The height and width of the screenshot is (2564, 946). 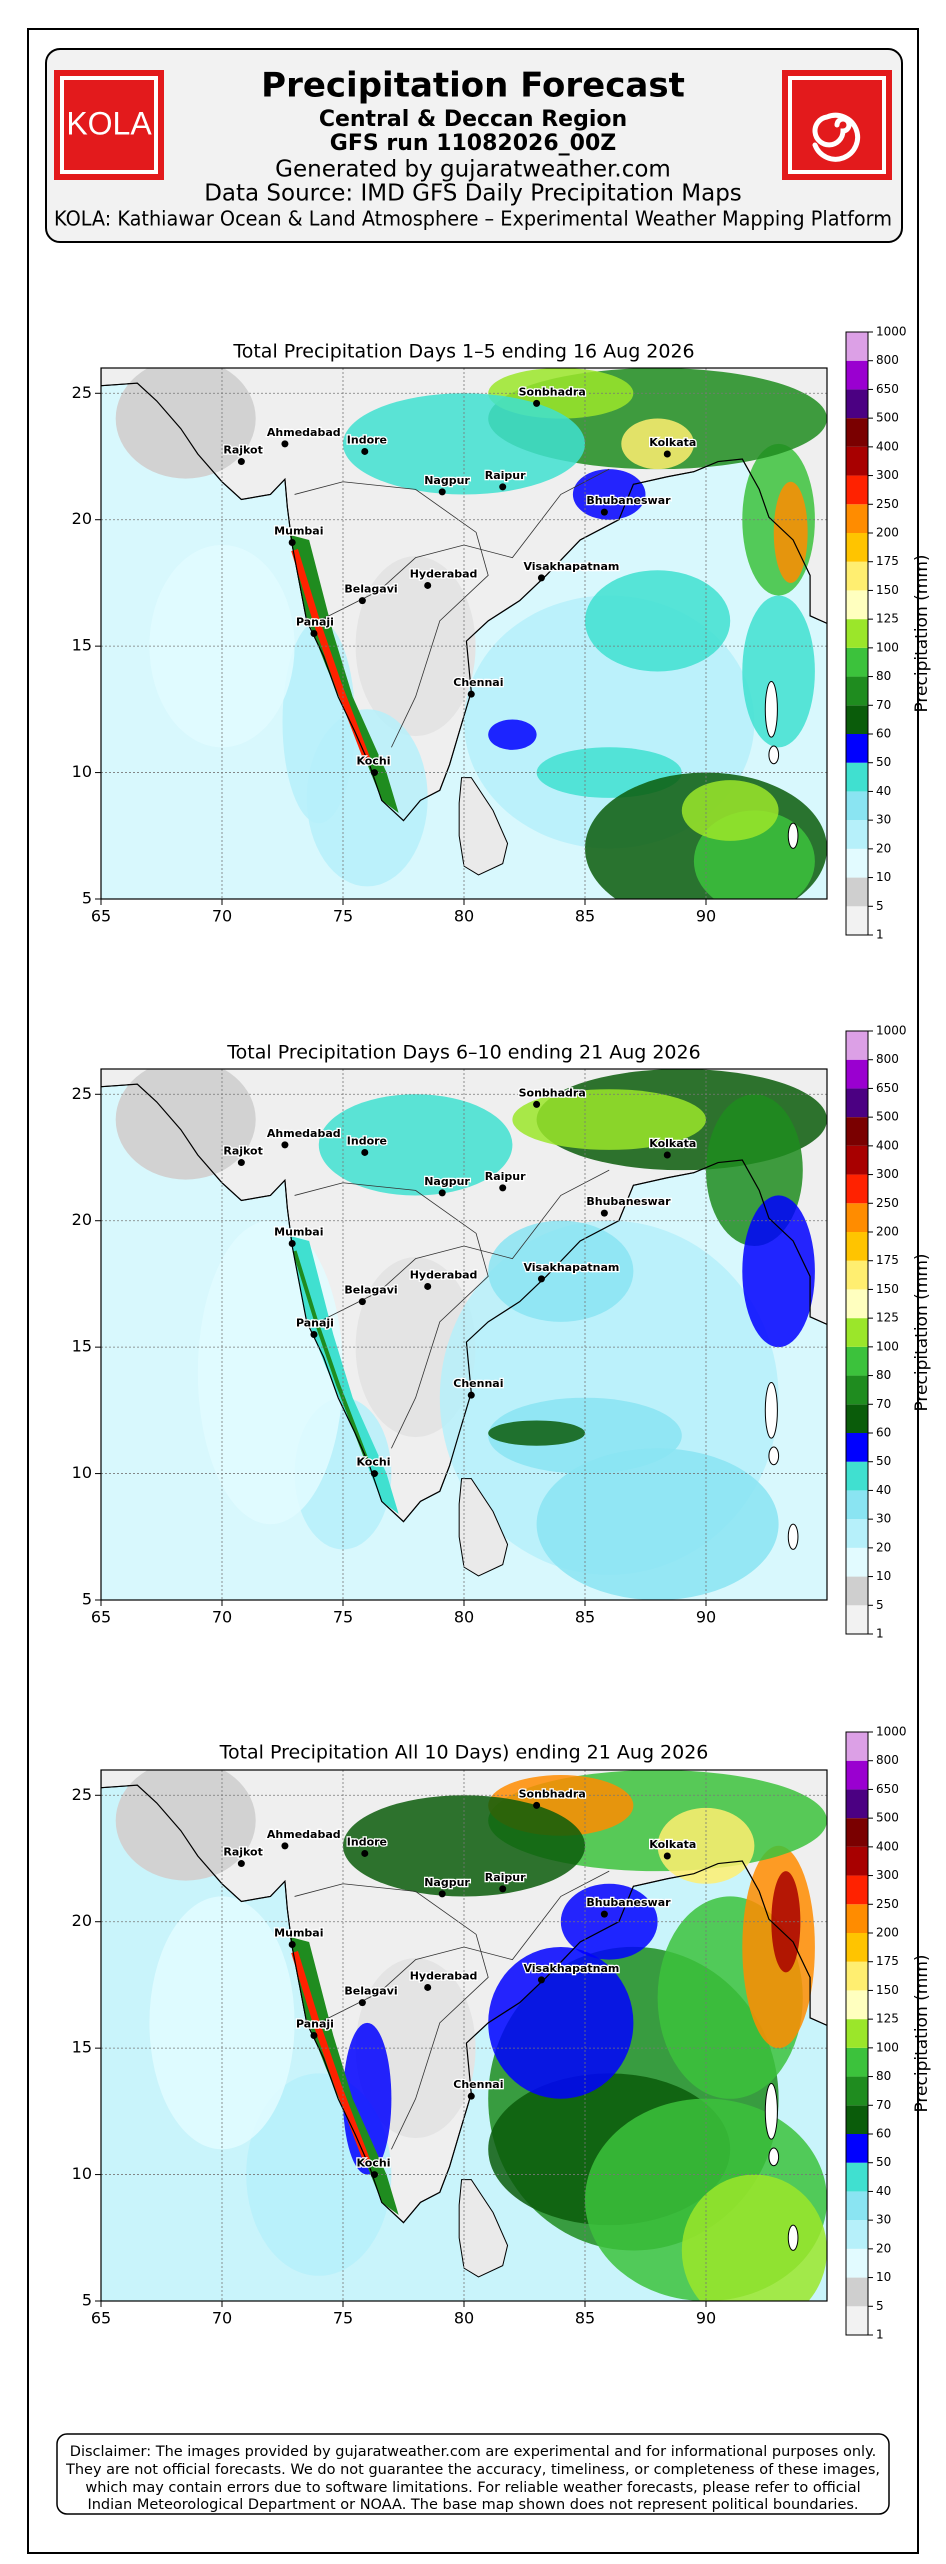 I want to click on ghats-core, so click(x=331, y=2057).